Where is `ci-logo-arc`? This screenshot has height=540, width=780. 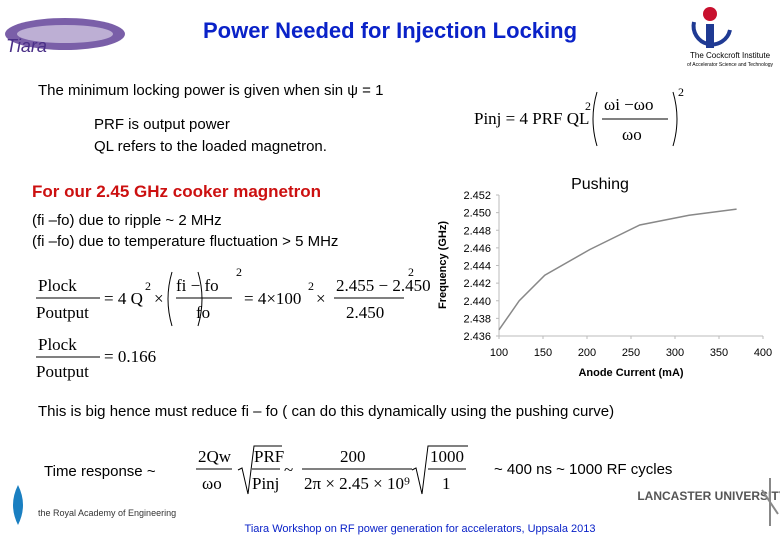 ci-logo-arc is located at coordinates (711, 34).